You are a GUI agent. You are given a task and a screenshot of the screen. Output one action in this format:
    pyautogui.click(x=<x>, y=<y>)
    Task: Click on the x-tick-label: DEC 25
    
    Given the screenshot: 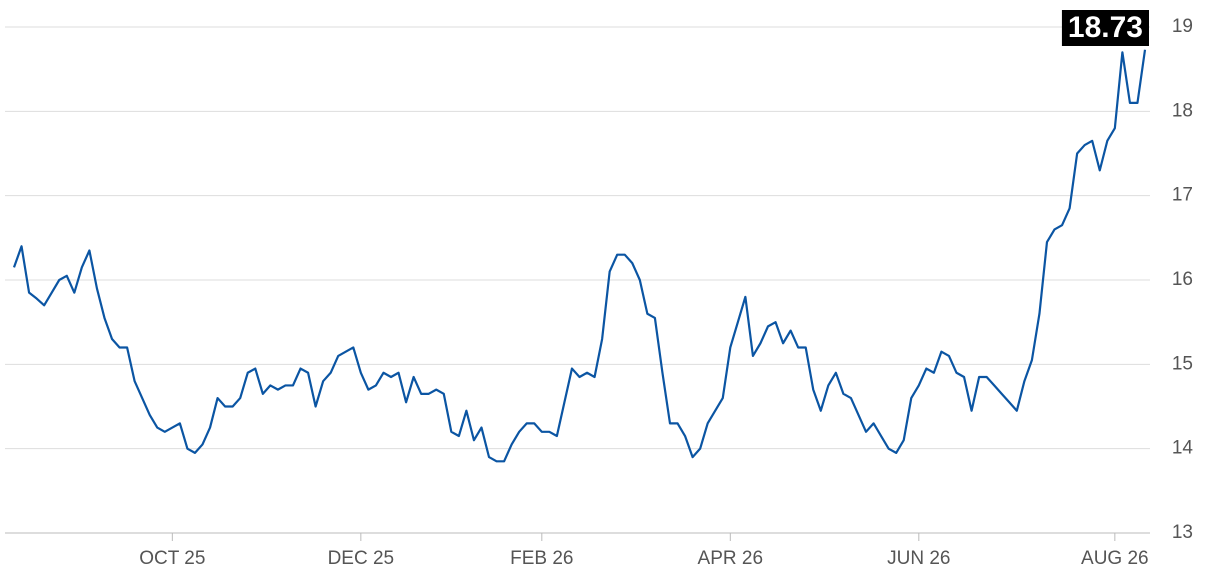 What is the action you would take?
    pyautogui.click(x=361, y=558)
    